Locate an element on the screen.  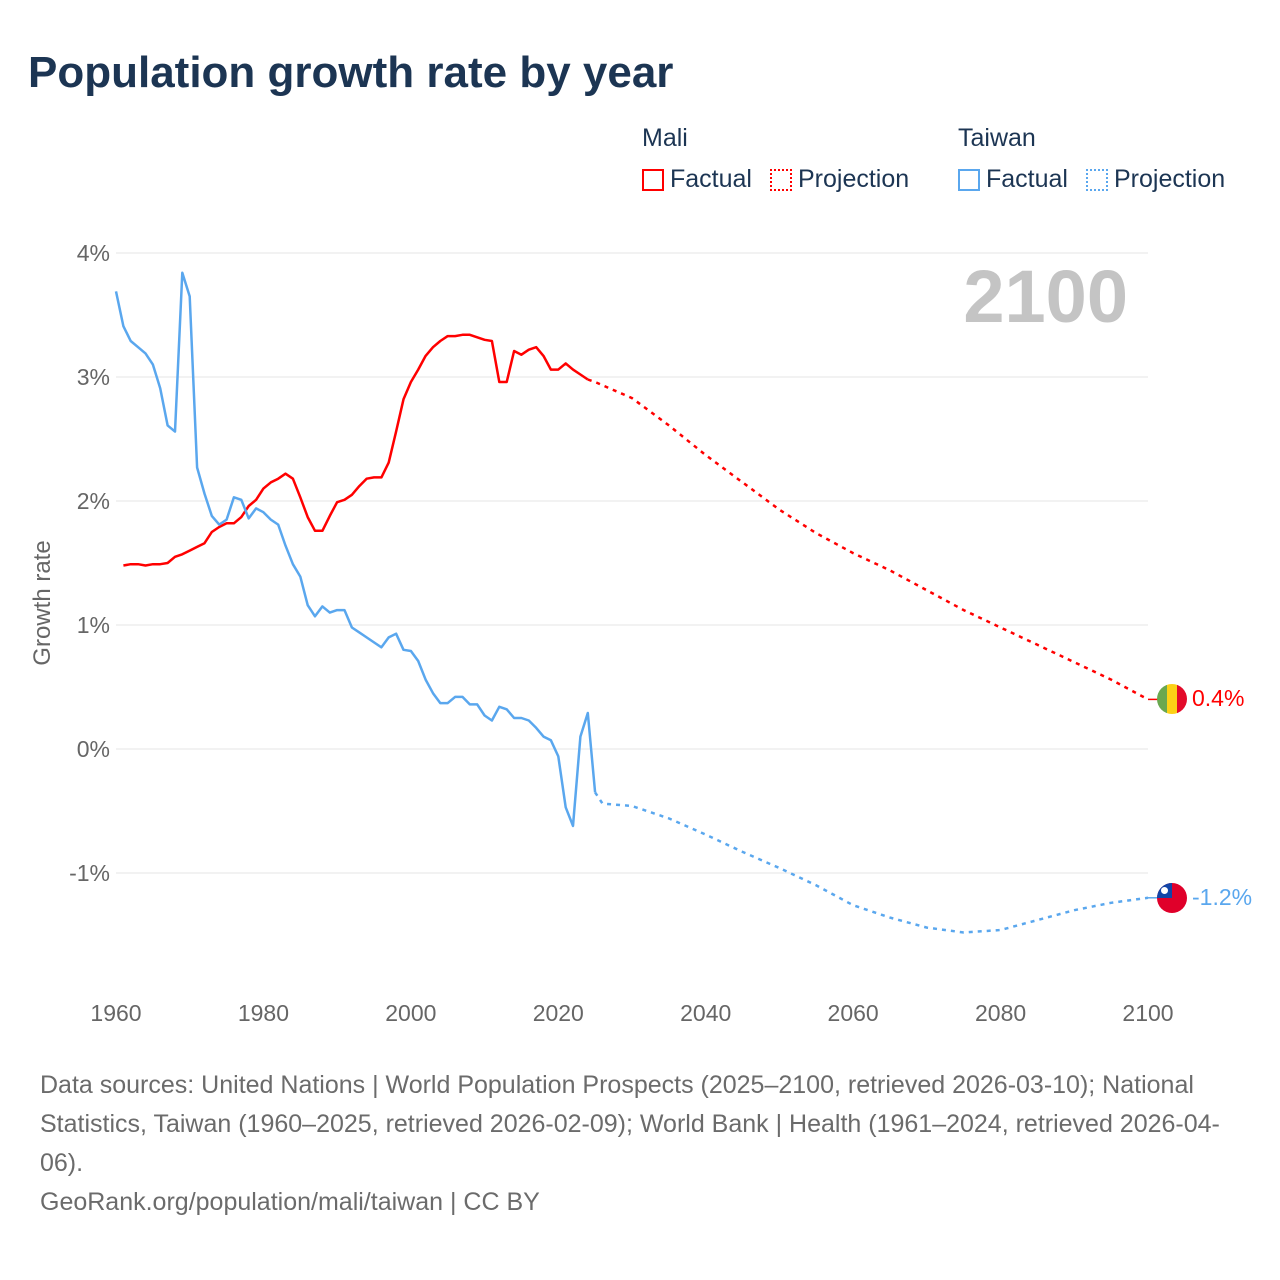
chart-title: Population growth rate by year is located at coordinates (351, 72).